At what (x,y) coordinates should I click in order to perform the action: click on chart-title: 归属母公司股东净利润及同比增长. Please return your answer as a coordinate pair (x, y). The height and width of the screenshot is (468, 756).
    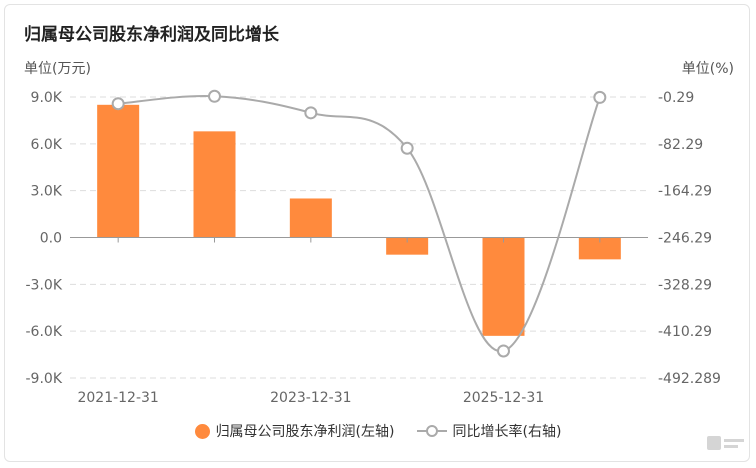
    Looking at the image, I should click on (151, 35).